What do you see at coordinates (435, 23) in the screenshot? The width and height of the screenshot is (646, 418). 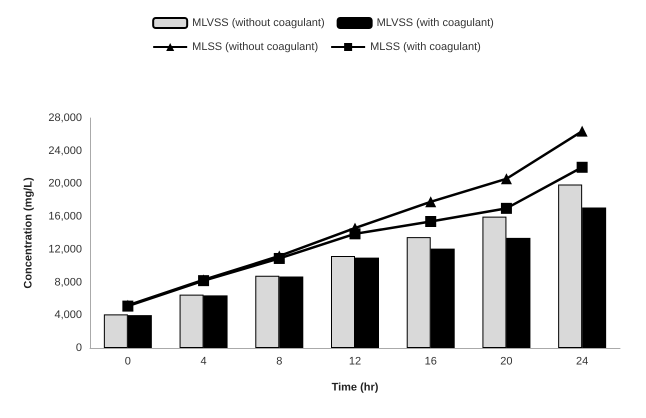 I see `legend-label: MLVSS (with coagulant)` at bounding box center [435, 23].